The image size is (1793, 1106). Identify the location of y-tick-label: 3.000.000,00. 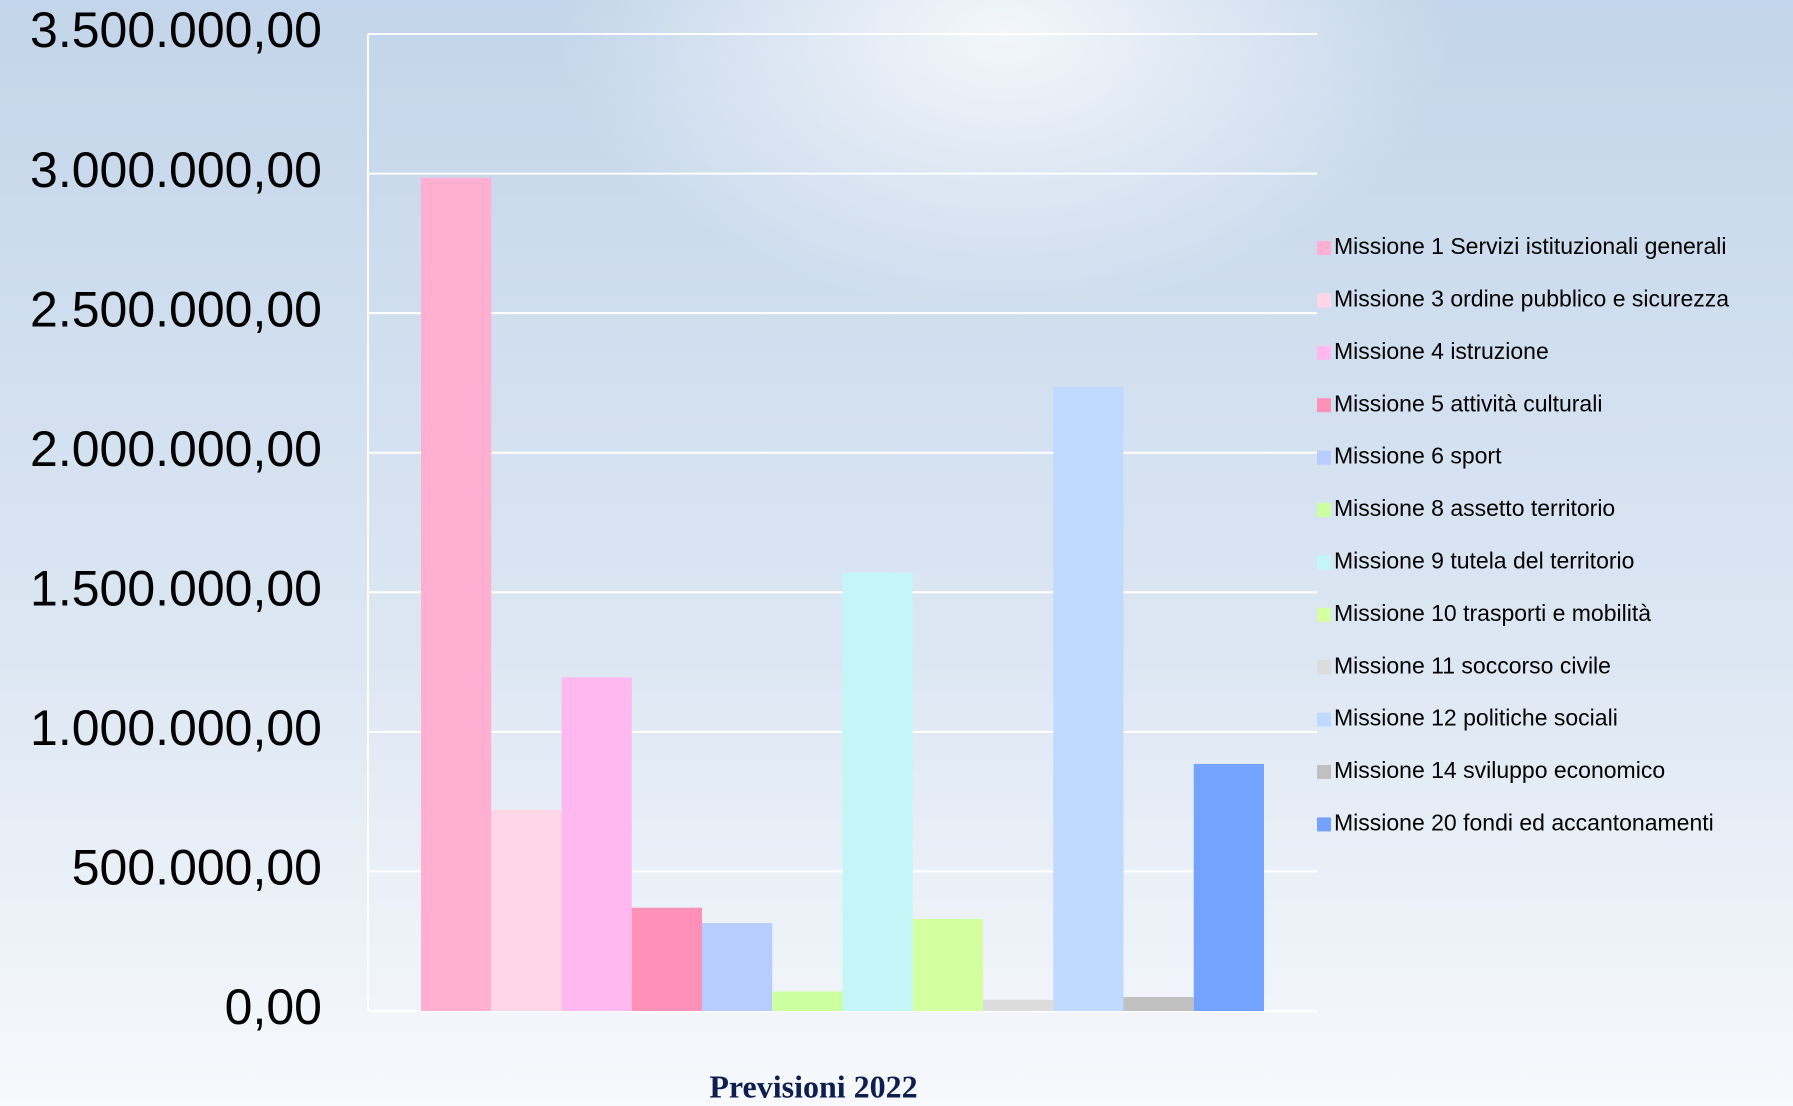
(176, 170).